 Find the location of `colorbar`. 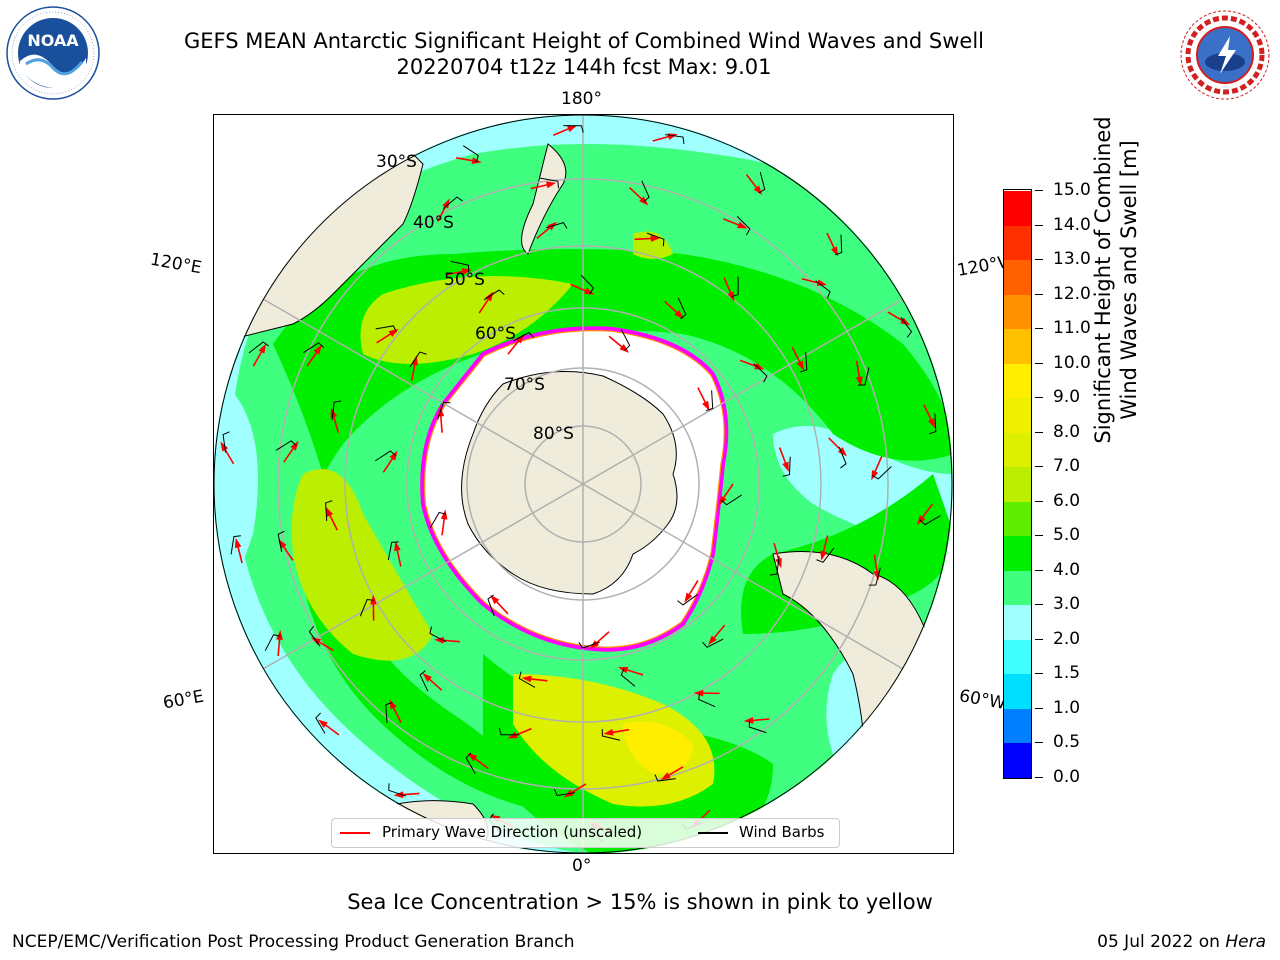

colorbar is located at coordinates (1017, 484).